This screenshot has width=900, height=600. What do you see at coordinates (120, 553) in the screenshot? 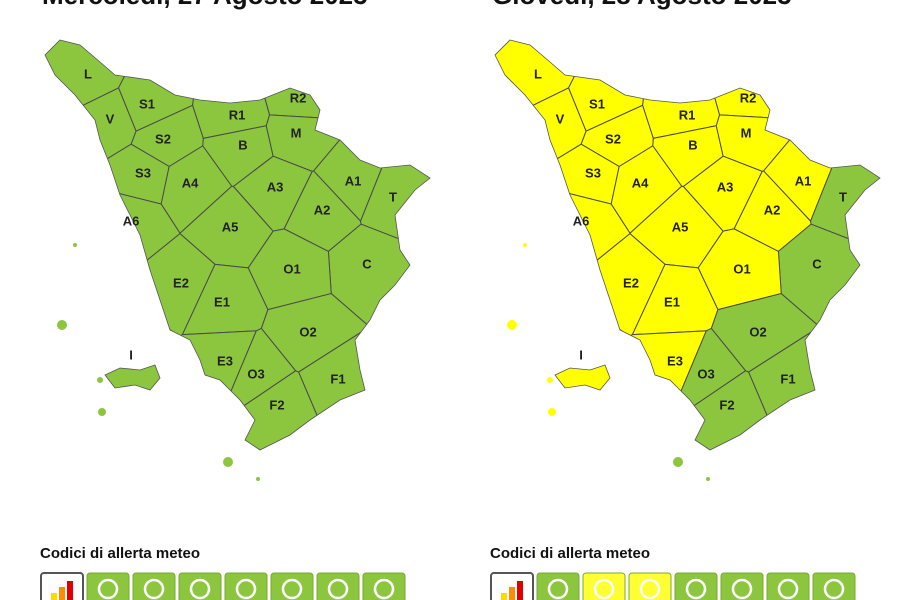
I see `legend-title: Codici di allerta meteo` at bounding box center [120, 553].